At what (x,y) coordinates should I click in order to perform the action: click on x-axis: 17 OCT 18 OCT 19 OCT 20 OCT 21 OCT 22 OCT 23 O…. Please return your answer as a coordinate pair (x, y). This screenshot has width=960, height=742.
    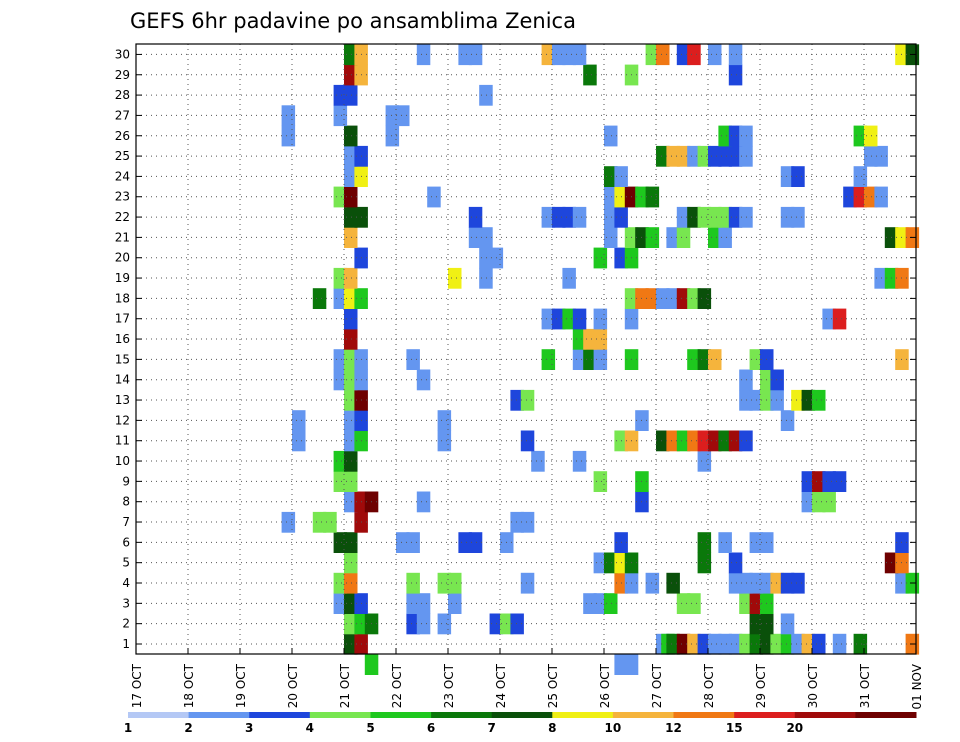
    Looking at the image, I should click on (527, 679).